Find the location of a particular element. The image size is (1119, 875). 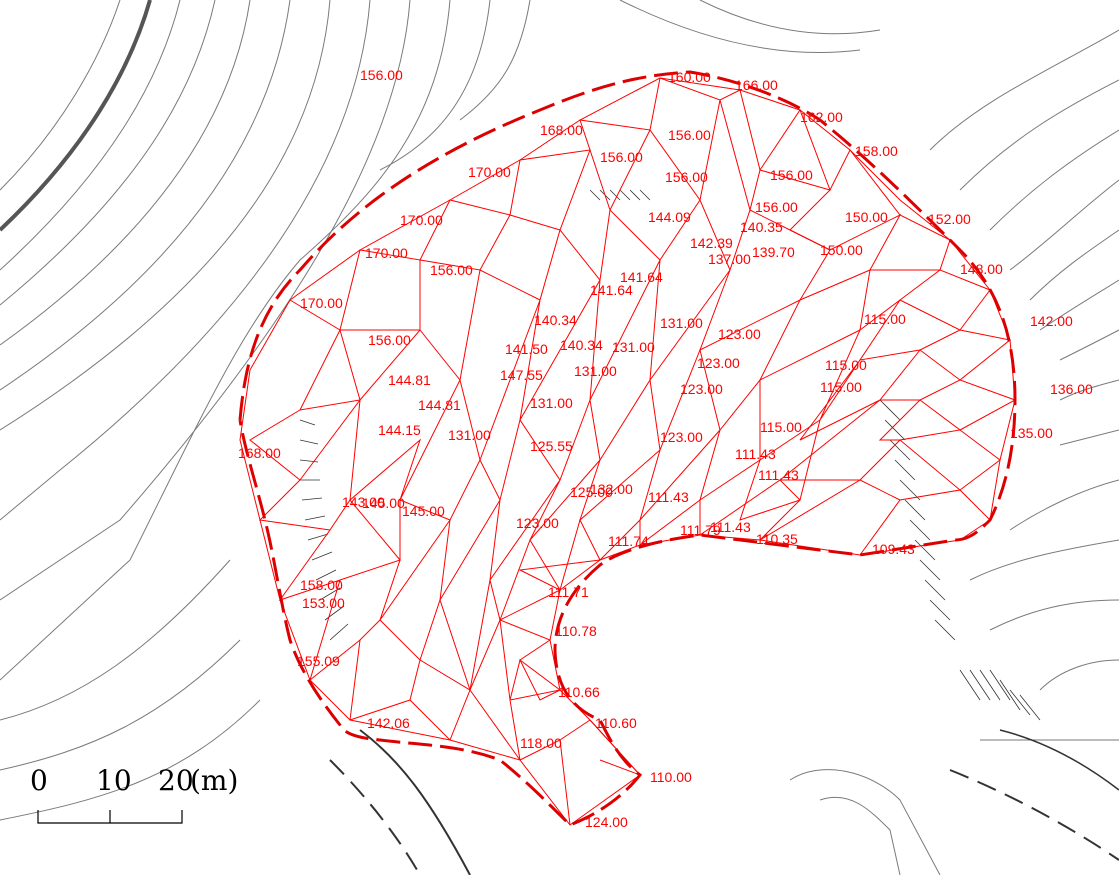

elevation-label: 137.00 is located at coordinates (729, 259).